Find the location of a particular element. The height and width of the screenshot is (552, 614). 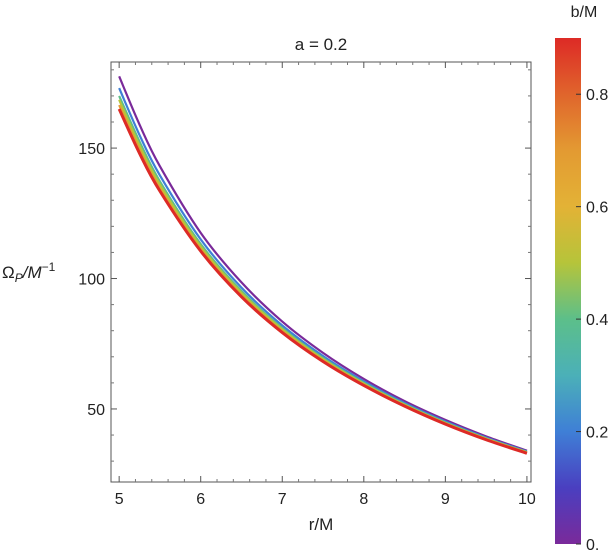

colorbar-ticks: 0. 0.2 0.4 0.6 0.8 is located at coordinates (592, 319).